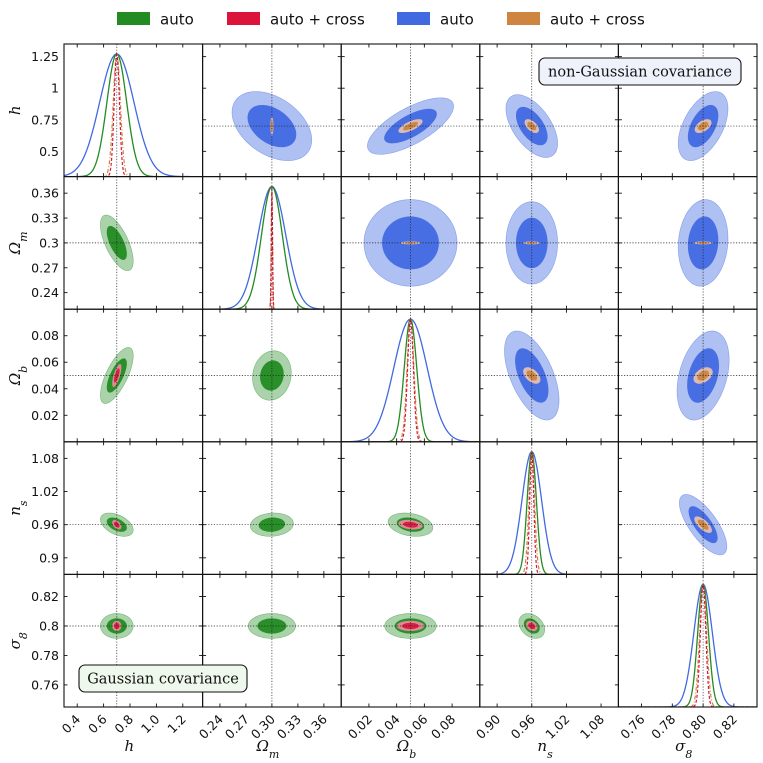 This screenshot has height=763, width=763. I want to click on xtick-ns: 1.08, so click(592, 726).